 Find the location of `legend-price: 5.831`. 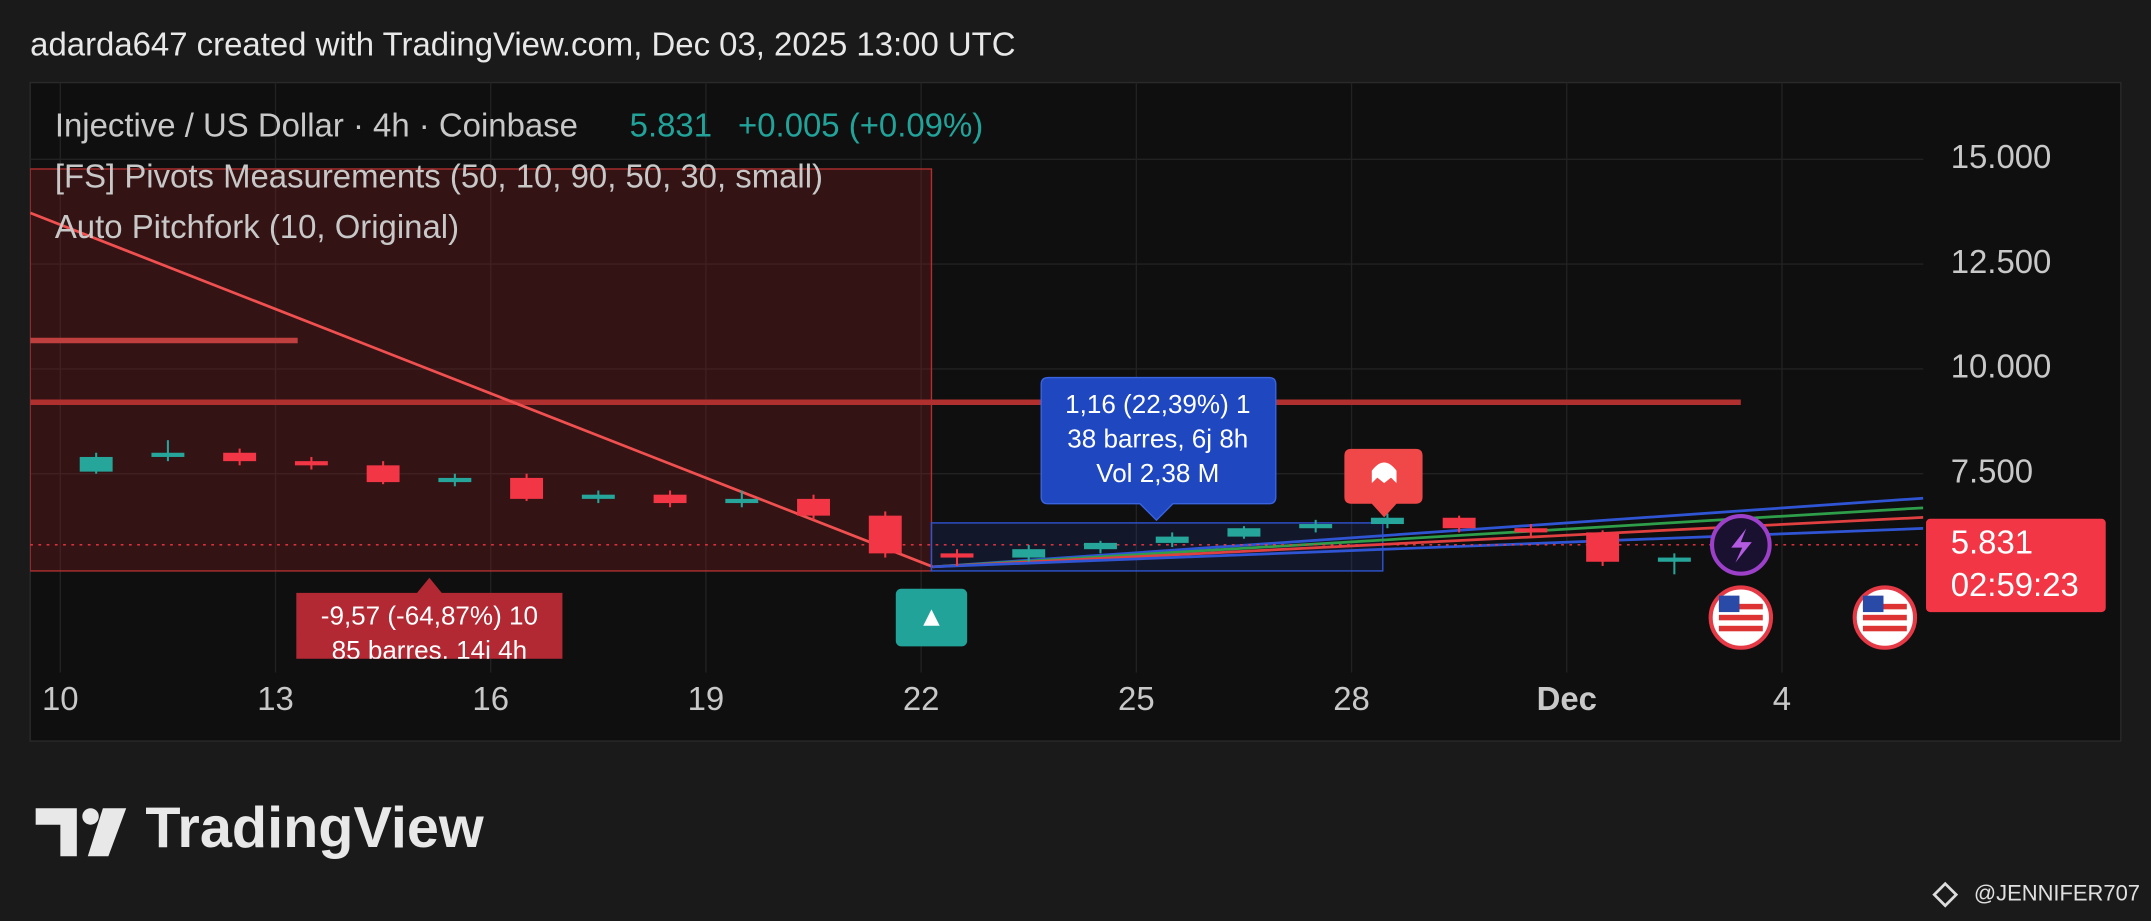

legend-price: 5.831 is located at coordinates (671, 125).